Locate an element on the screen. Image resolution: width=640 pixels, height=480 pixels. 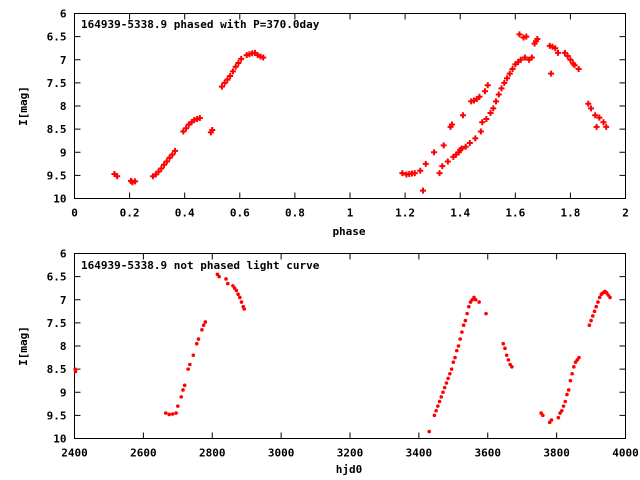
x-tick-label: 3400 is located at coordinates (419, 453).